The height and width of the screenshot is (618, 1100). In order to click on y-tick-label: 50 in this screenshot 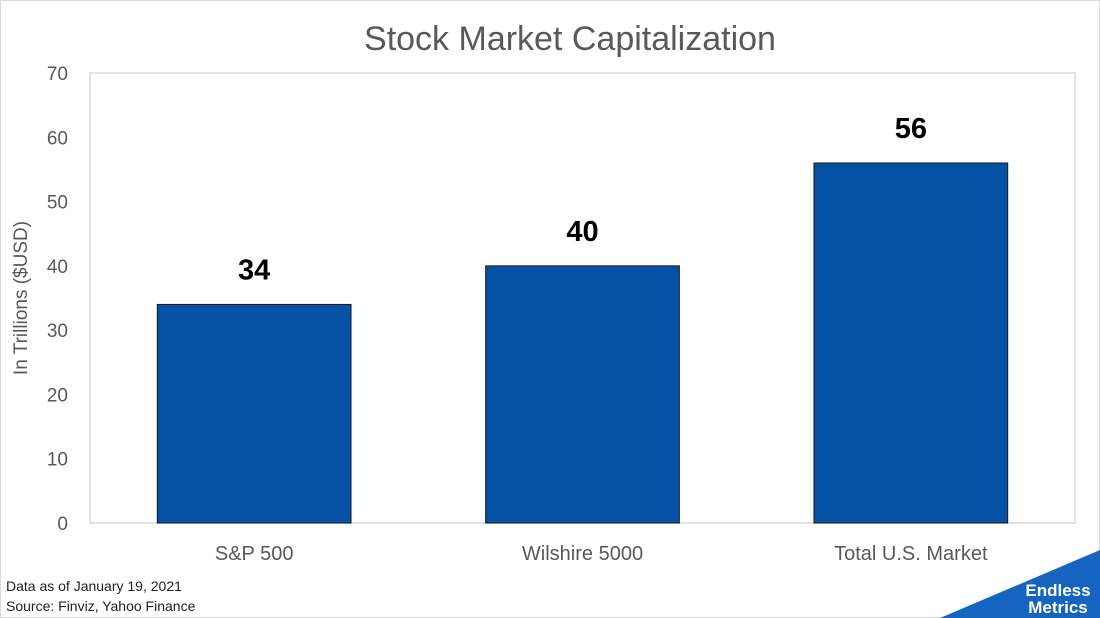, I will do `click(57, 203)`.